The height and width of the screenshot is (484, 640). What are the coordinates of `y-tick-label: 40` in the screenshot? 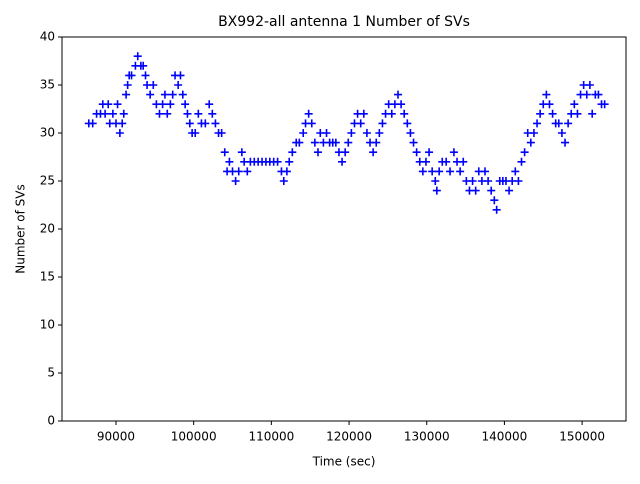 It's located at (47, 37).